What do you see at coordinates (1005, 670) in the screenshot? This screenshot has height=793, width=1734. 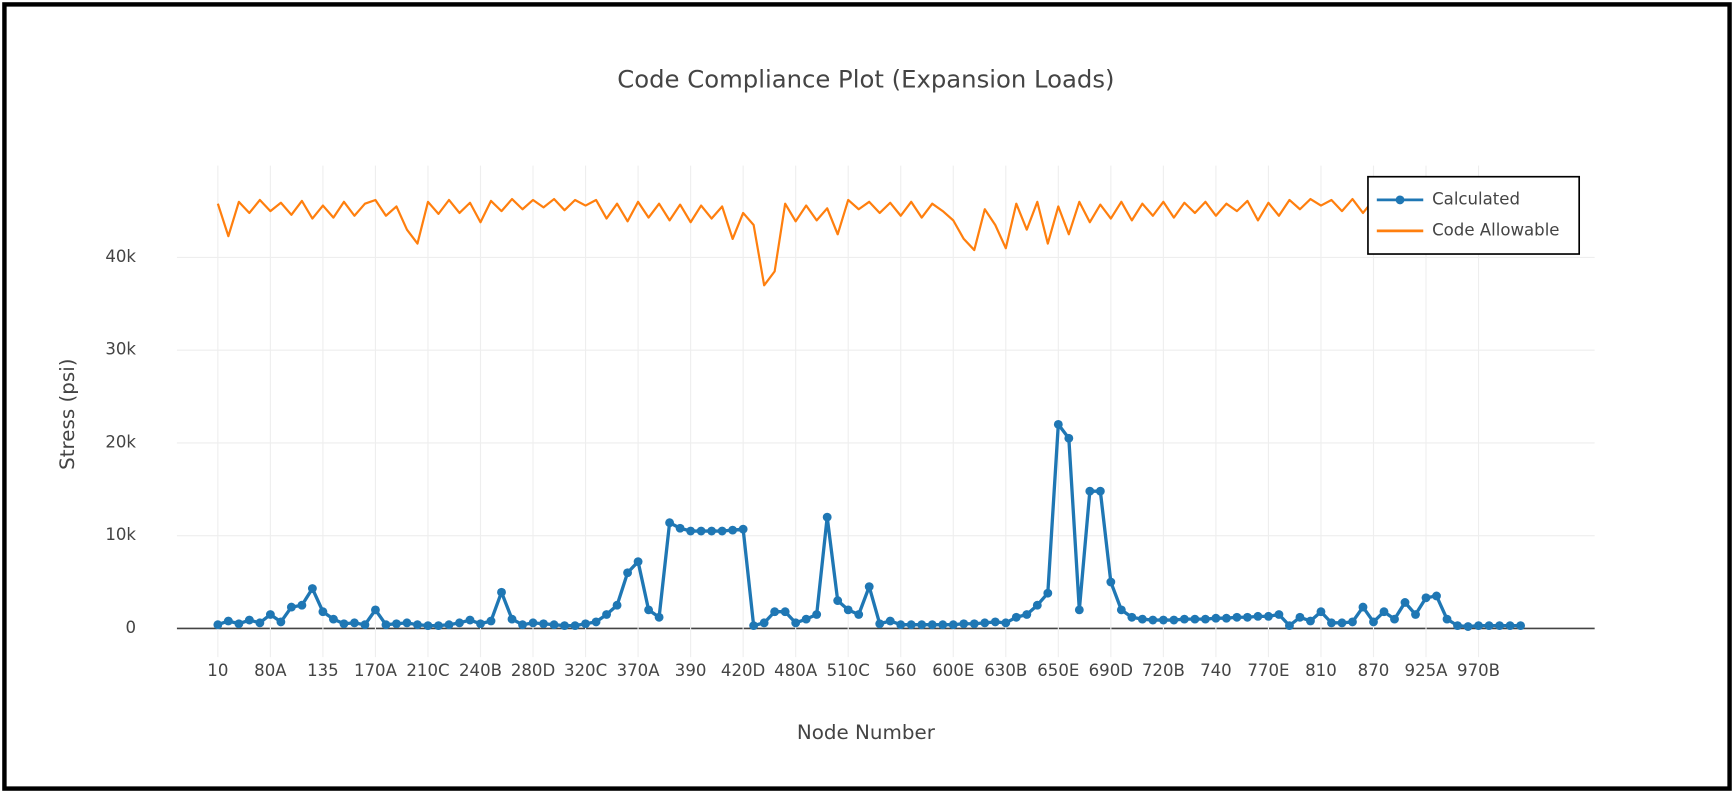 I see `x-tick-label: 630B` at bounding box center [1005, 670].